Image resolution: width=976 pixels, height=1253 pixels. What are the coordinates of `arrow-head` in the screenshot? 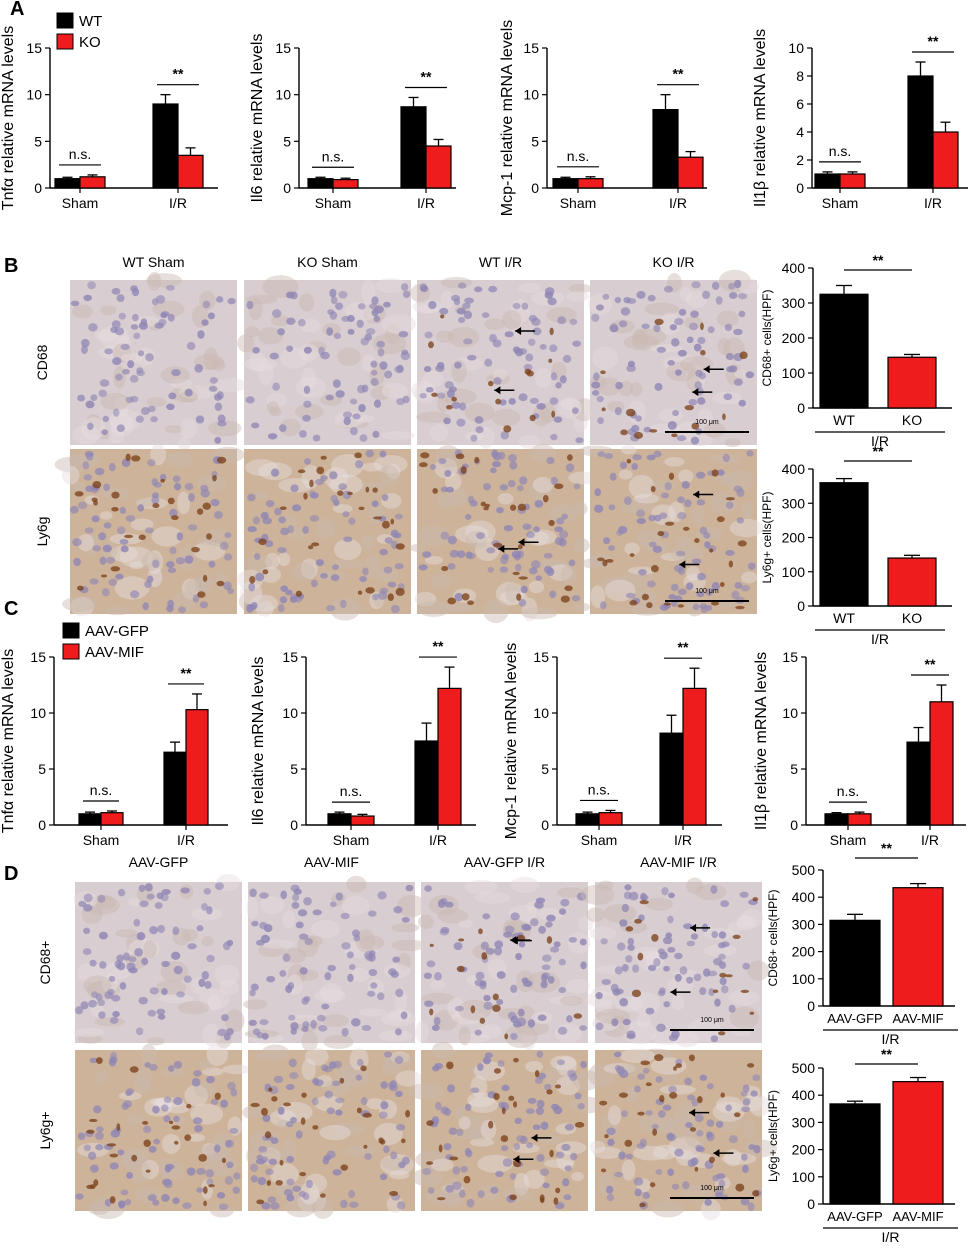 It's located at (716, 1153).